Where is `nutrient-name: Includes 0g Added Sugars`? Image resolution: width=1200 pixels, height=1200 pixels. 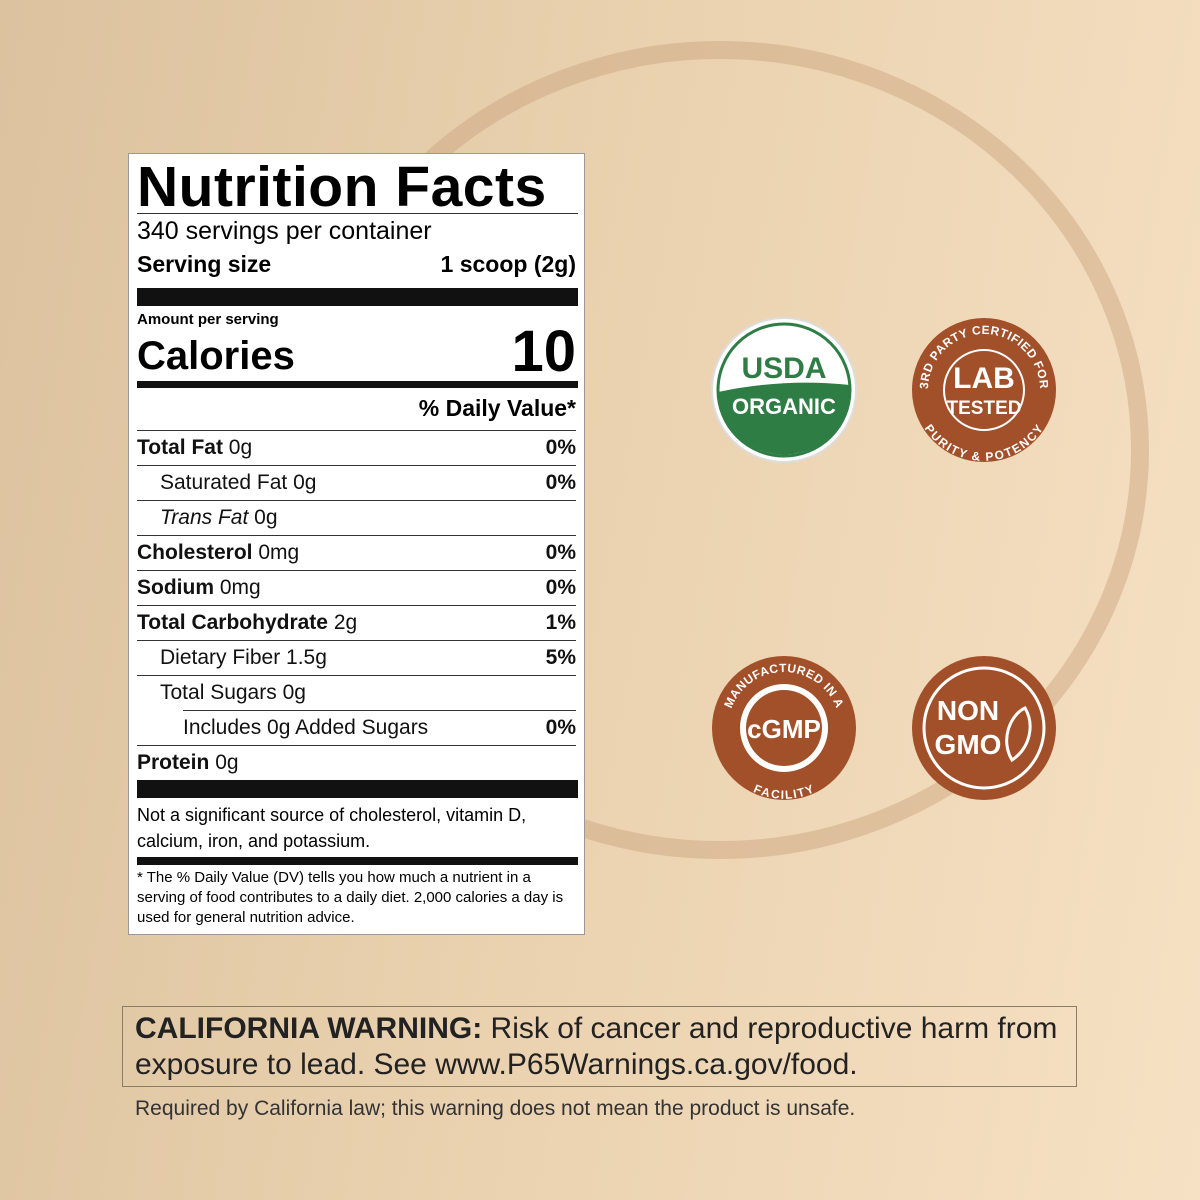
nutrient-name: Includes 0g Added Sugars is located at coordinates (306, 727).